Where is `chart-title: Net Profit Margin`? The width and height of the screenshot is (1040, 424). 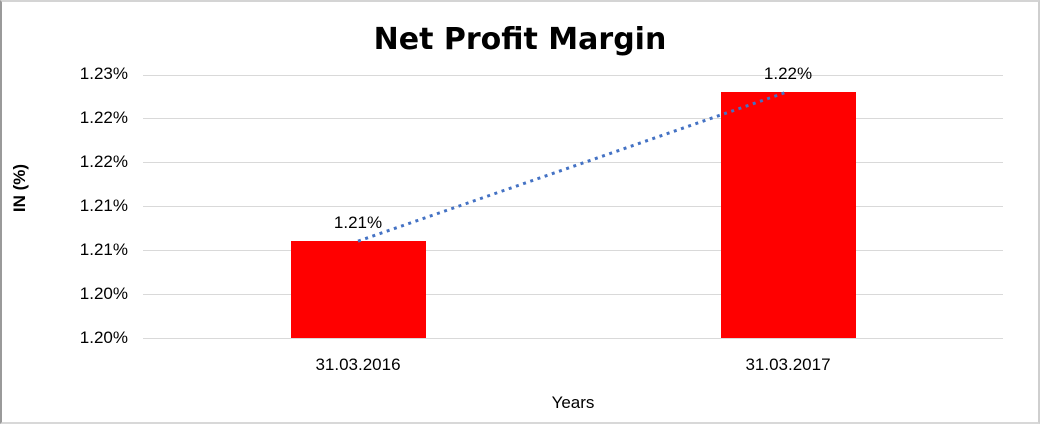
chart-title: Net Profit Margin is located at coordinates (520, 39).